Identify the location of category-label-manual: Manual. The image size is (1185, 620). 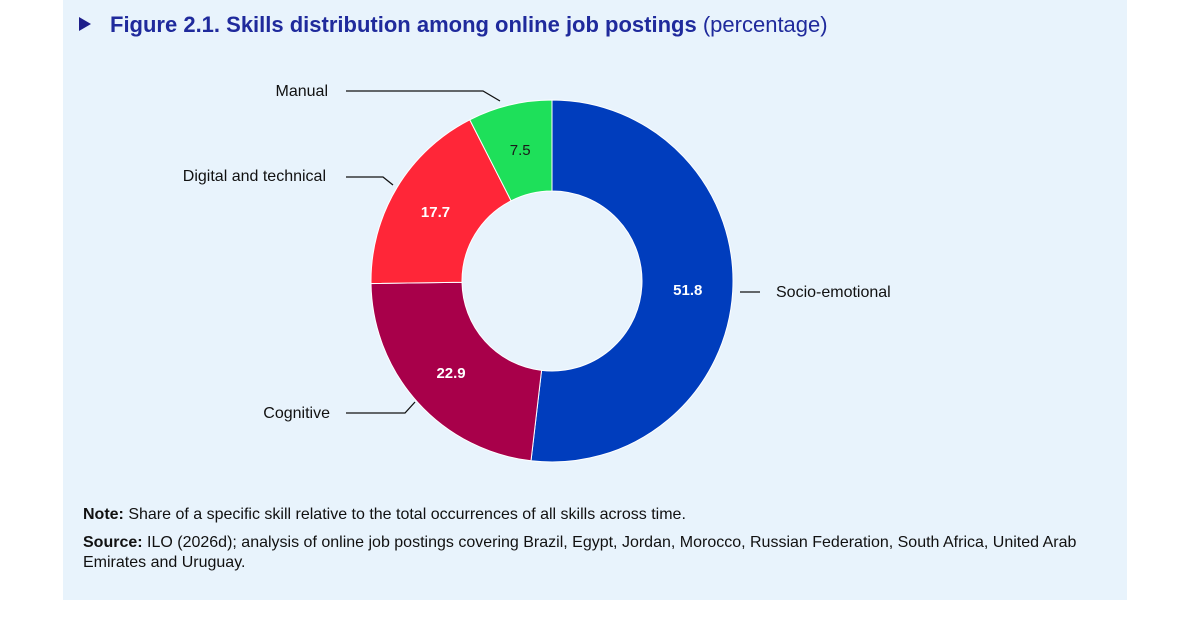
(302, 91).